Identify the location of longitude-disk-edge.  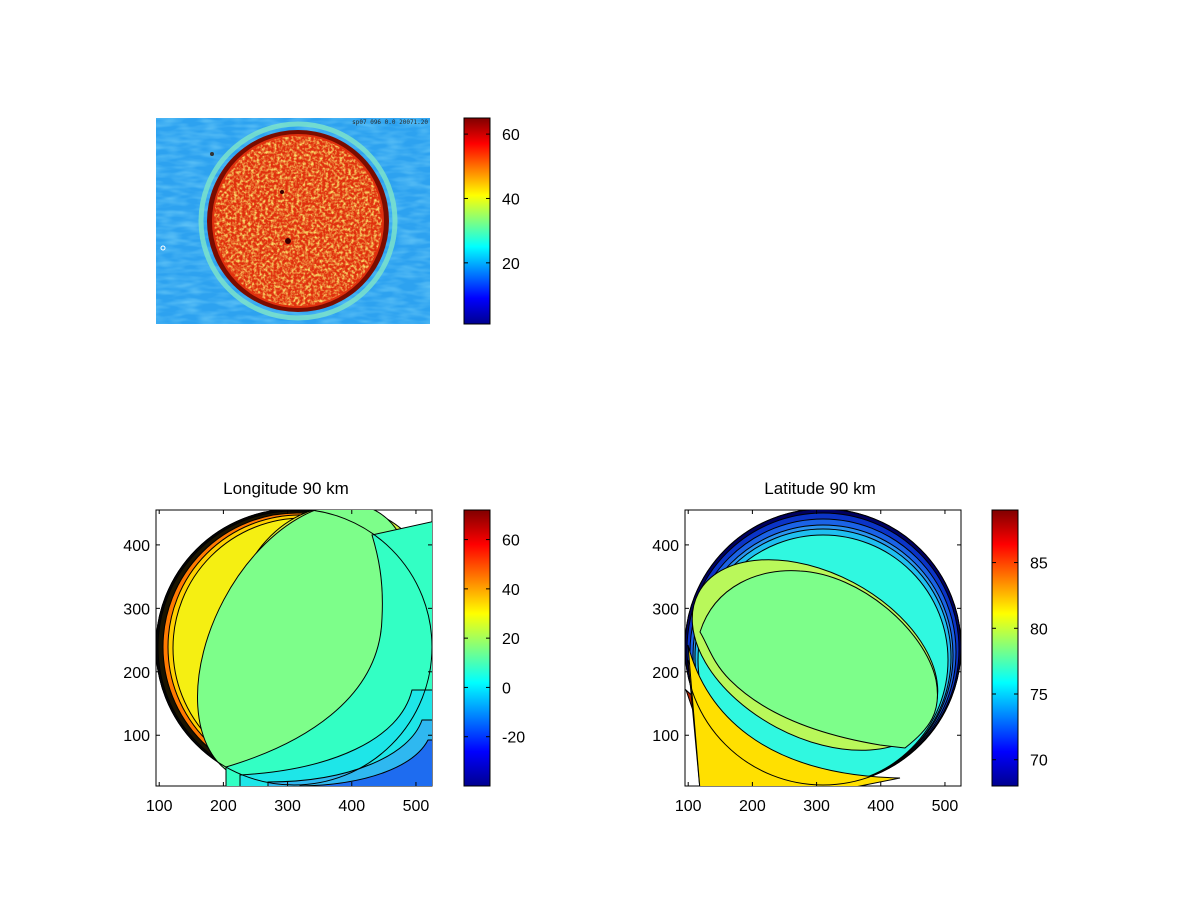
(294, 648).